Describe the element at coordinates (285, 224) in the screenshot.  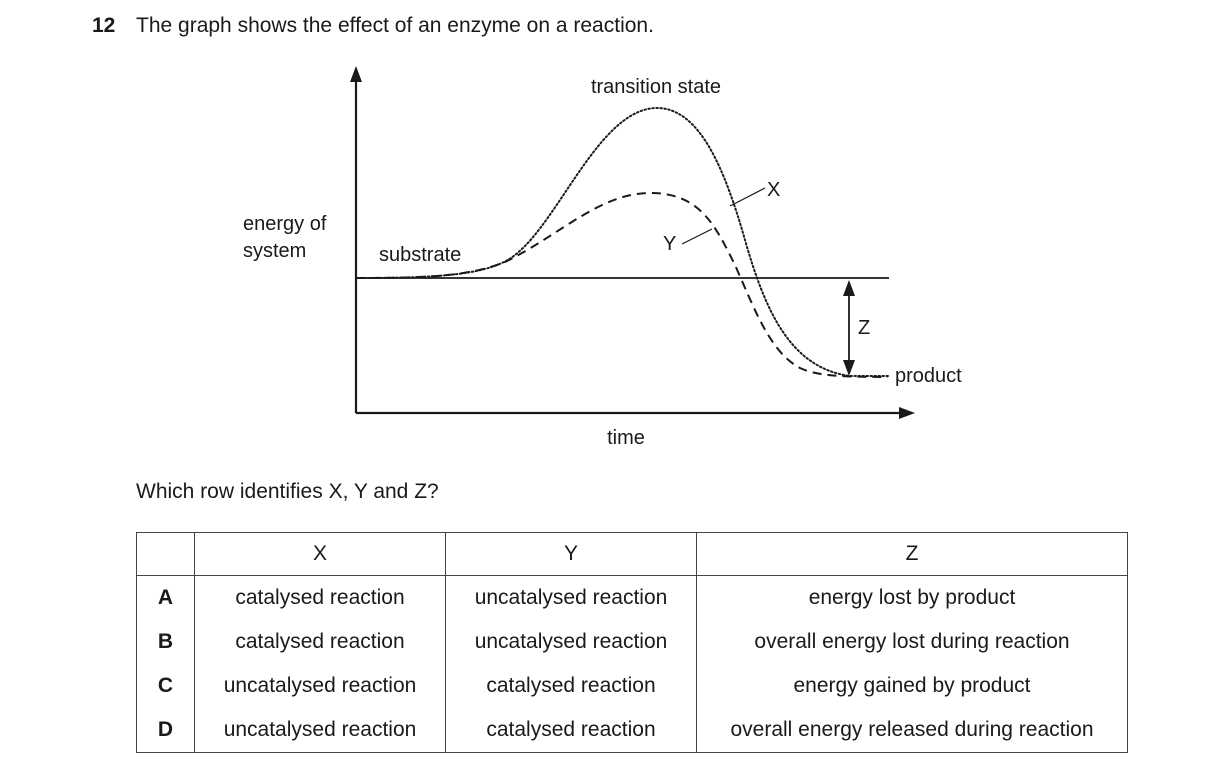
I see `y-axis-label-line1: energy of` at that location.